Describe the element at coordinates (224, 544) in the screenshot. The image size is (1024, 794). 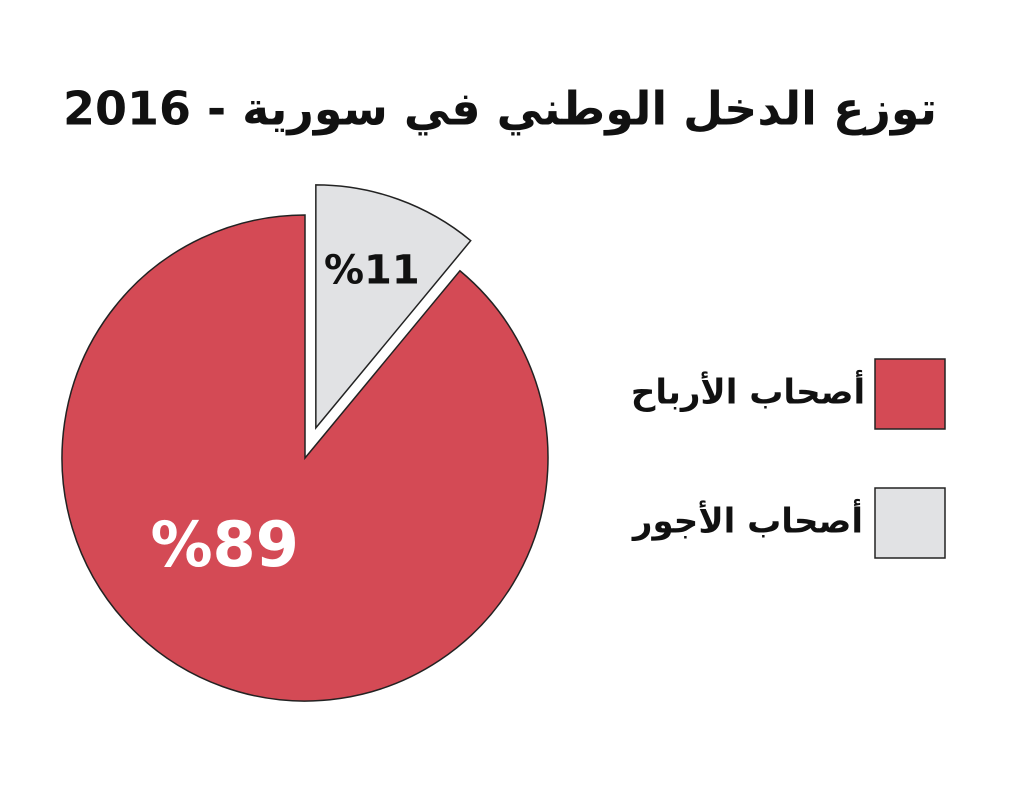
I see `value-label: %89` at that location.